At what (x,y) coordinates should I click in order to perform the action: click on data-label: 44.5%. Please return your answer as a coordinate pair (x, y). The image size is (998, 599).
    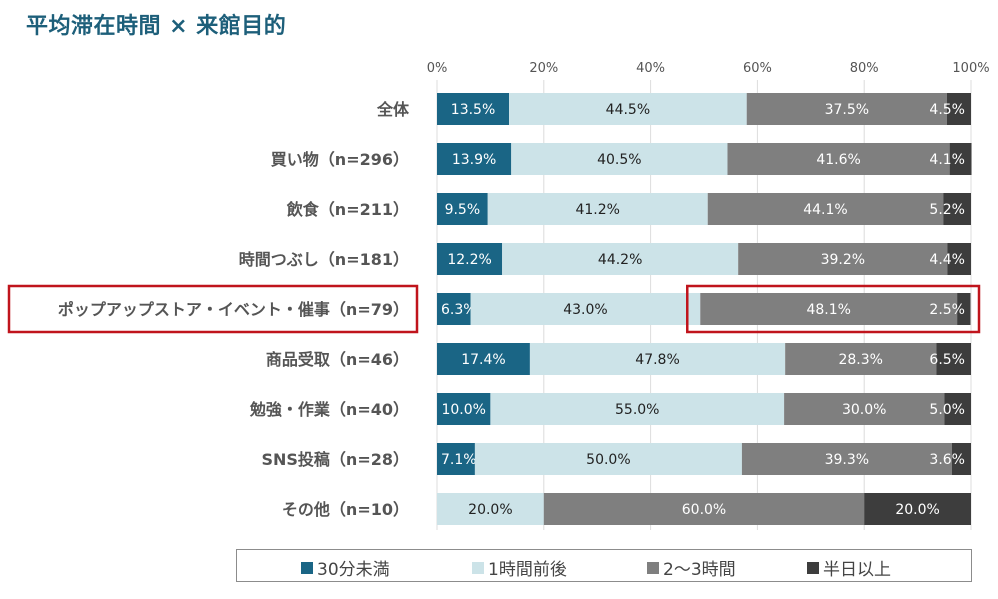
    Looking at the image, I should click on (628, 110).